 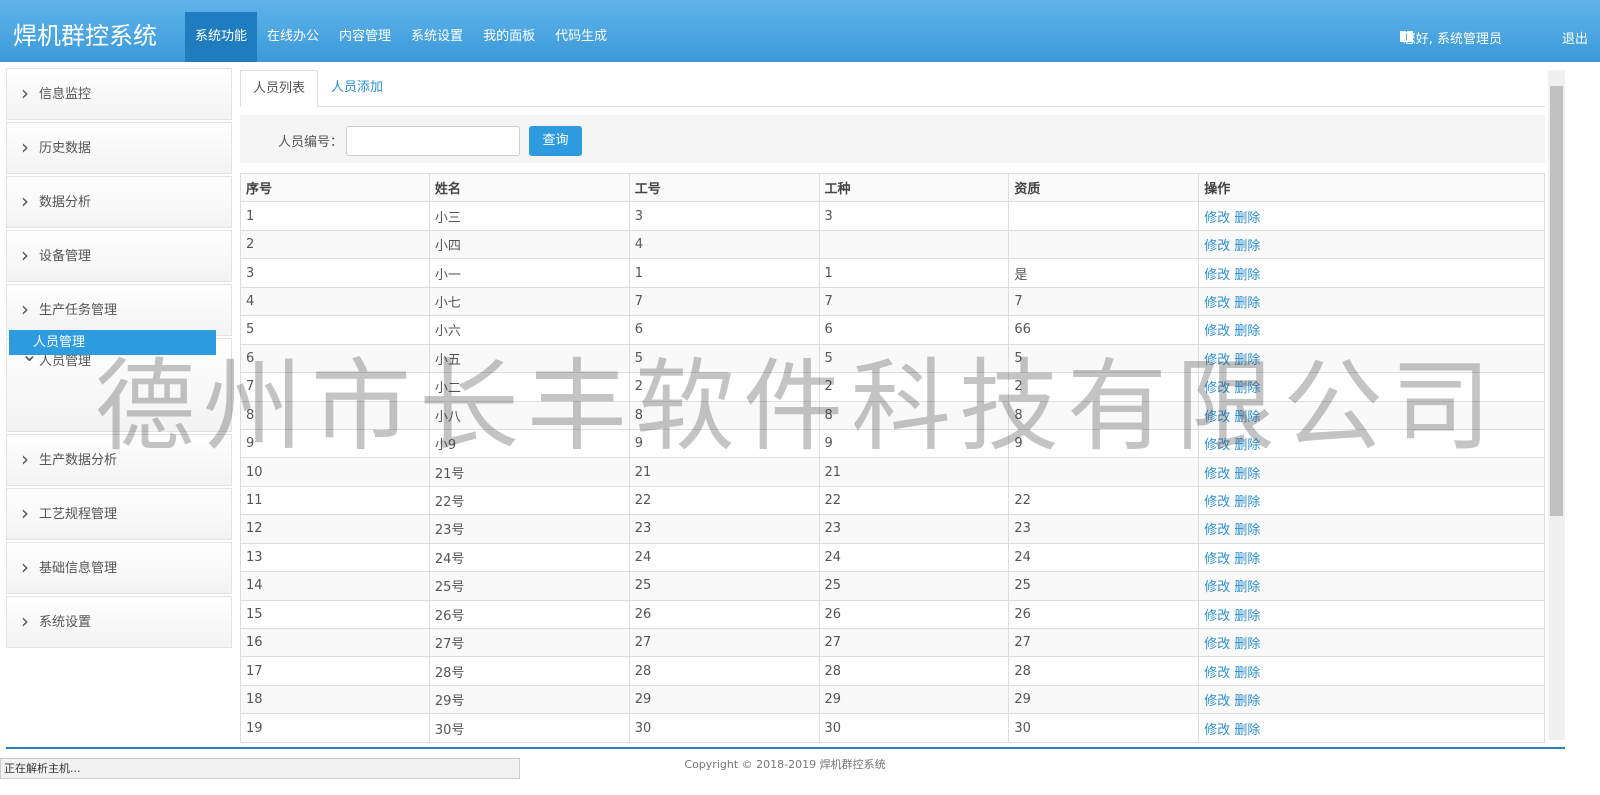 I want to click on table-row: 4 小七 7 7 7 修改 删除, so click(x=892, y=301).